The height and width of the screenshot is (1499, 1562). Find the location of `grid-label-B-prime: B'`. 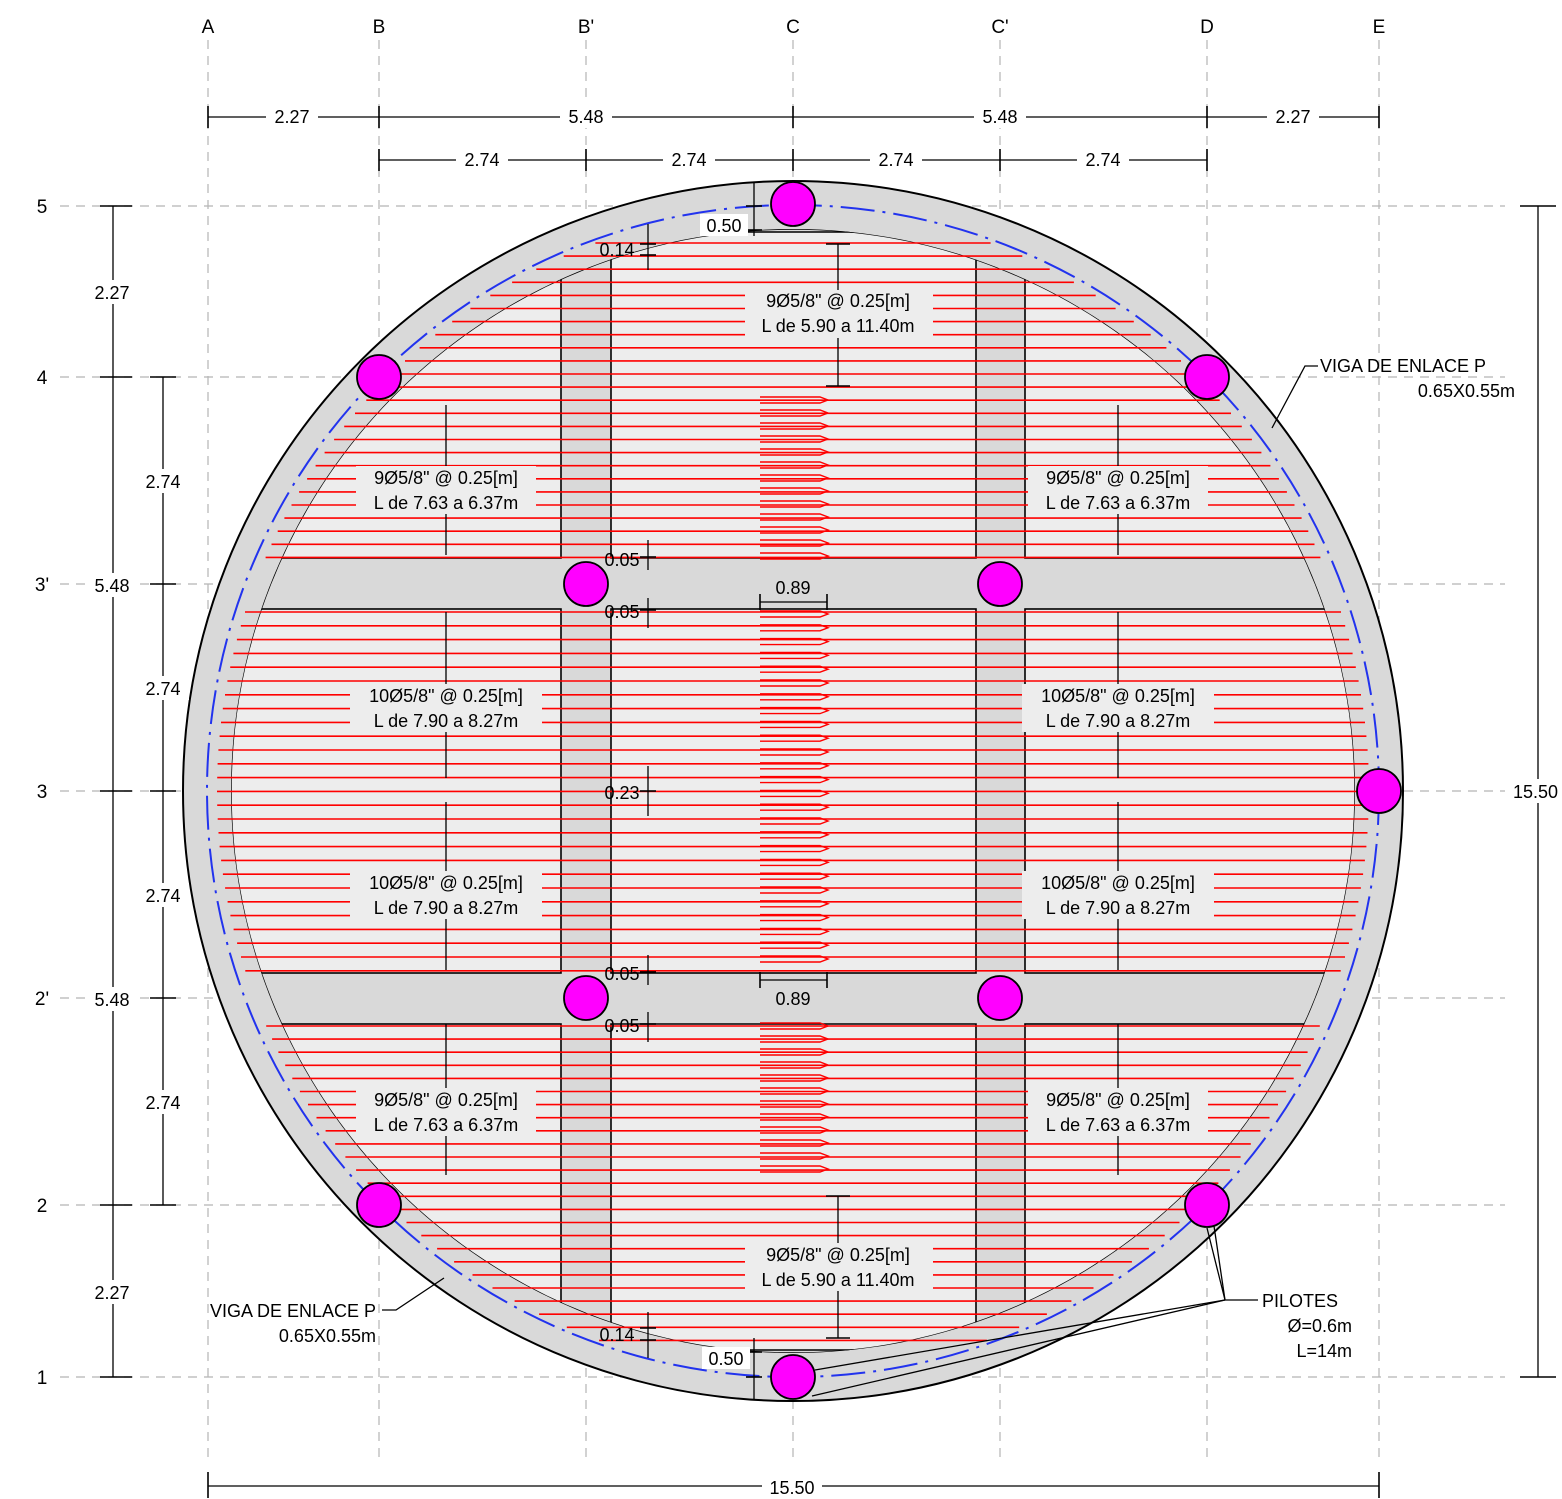

grid-label-B-prime: B' is located at coordinates (586, 27).